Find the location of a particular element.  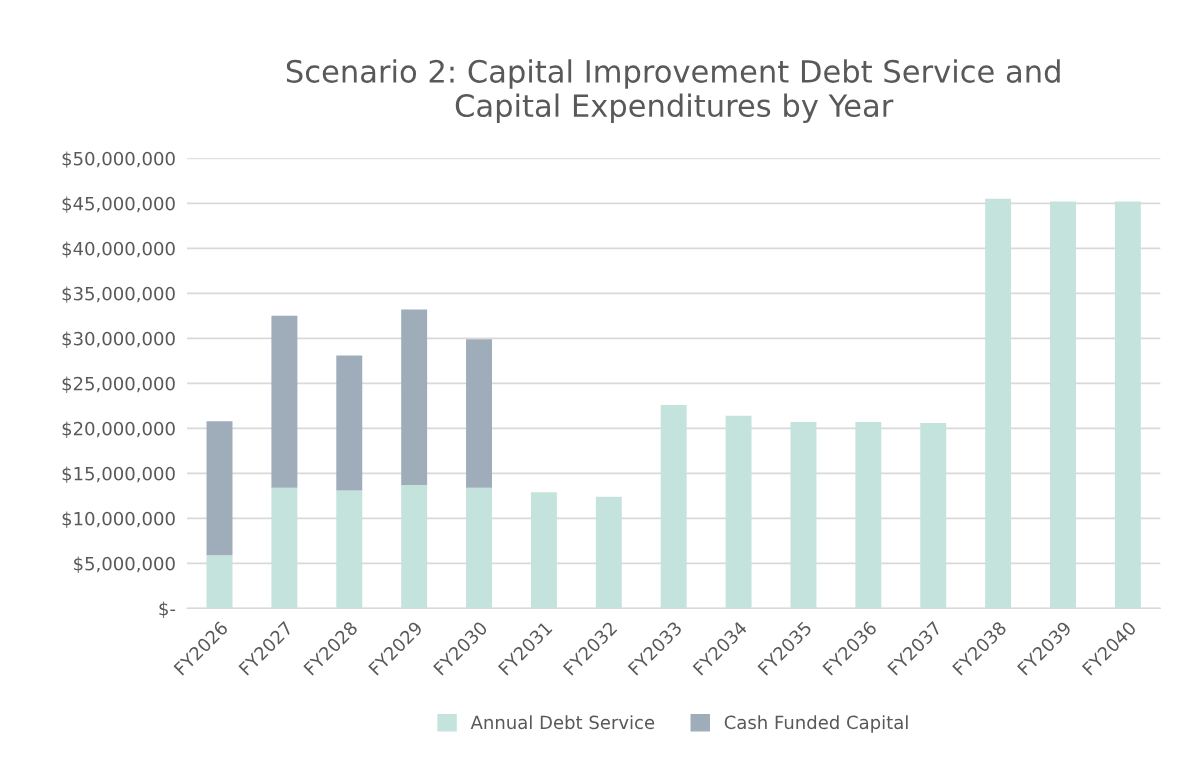

legend-label: Annual Debt Service is located at coordinates (562, 722).